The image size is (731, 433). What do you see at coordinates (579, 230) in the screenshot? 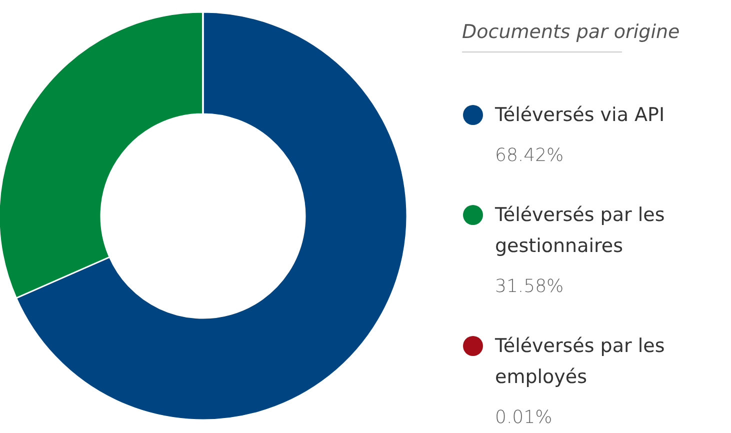
I see `legend-label: Téléversés par les gestionnaires` at bounding box center [579, 230].